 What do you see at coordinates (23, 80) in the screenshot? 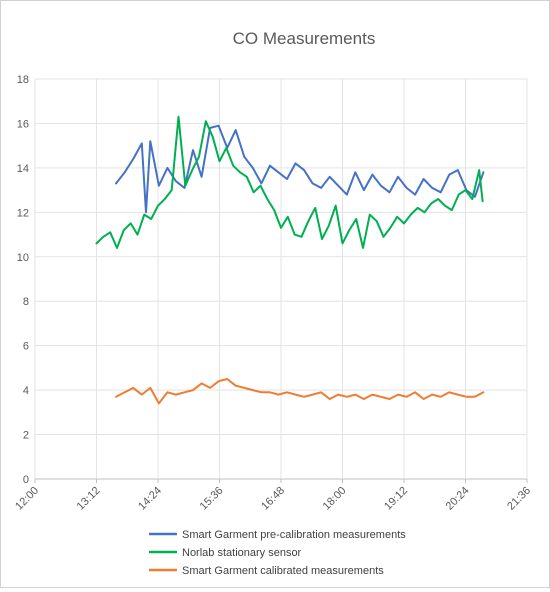
I see `y-tick-label: 18` at bounding box center [23, 80].